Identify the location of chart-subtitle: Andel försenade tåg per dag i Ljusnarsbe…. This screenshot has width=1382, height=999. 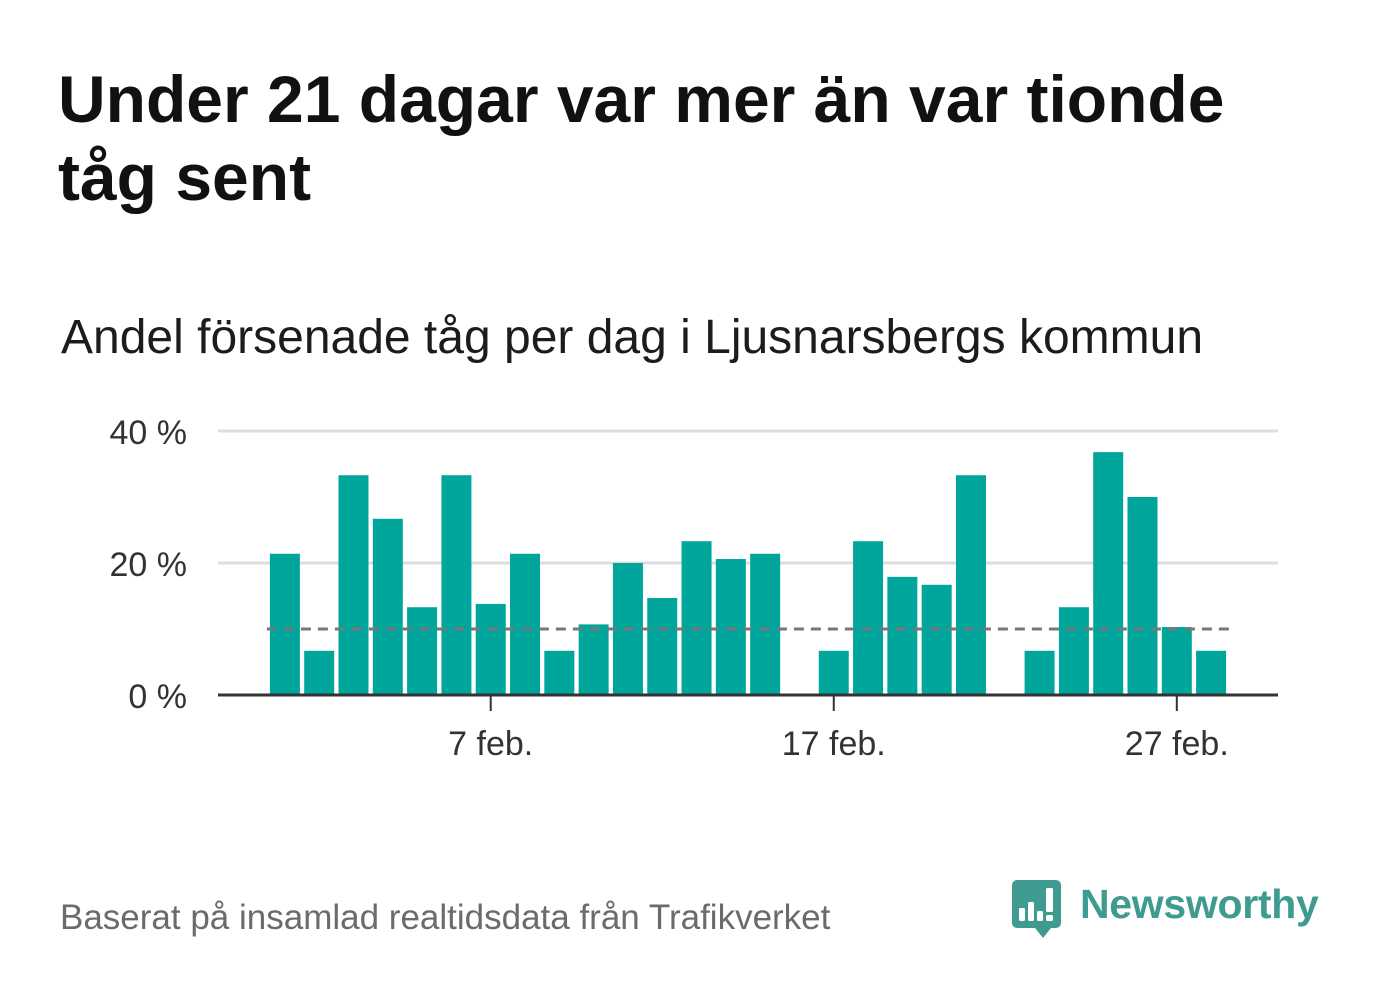
(632, 337).